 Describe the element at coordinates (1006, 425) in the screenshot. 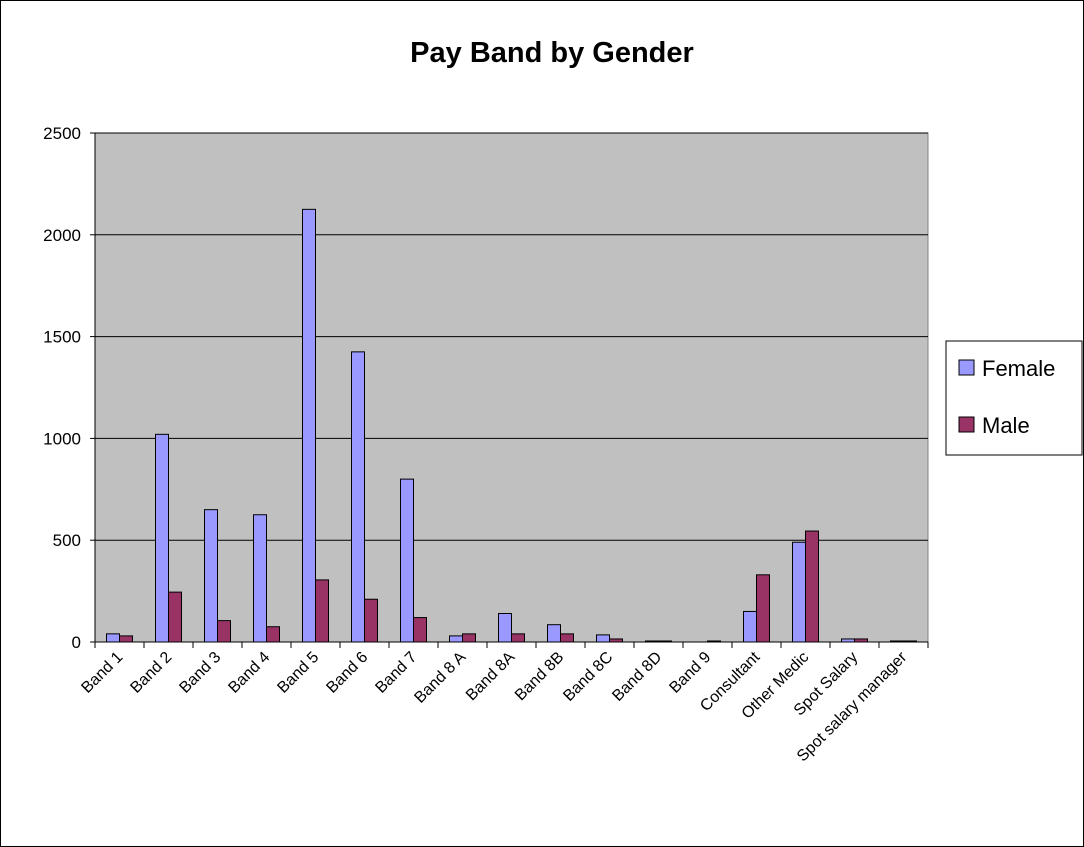

I see `legend-label-male: Male` at that location.